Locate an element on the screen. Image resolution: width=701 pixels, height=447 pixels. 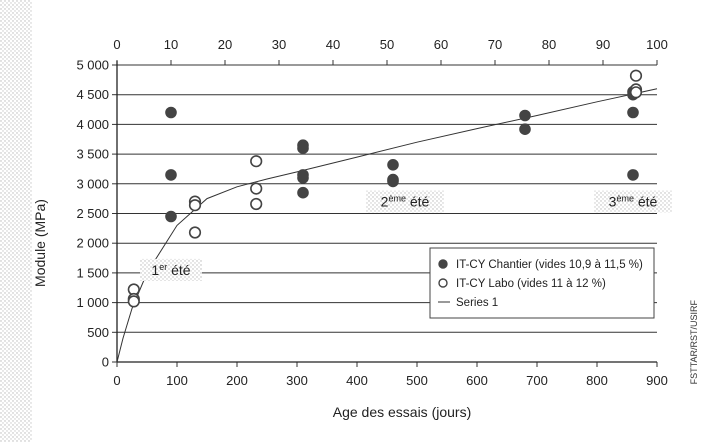
x-tick-label: 100 is located at coordinates (177, 380).